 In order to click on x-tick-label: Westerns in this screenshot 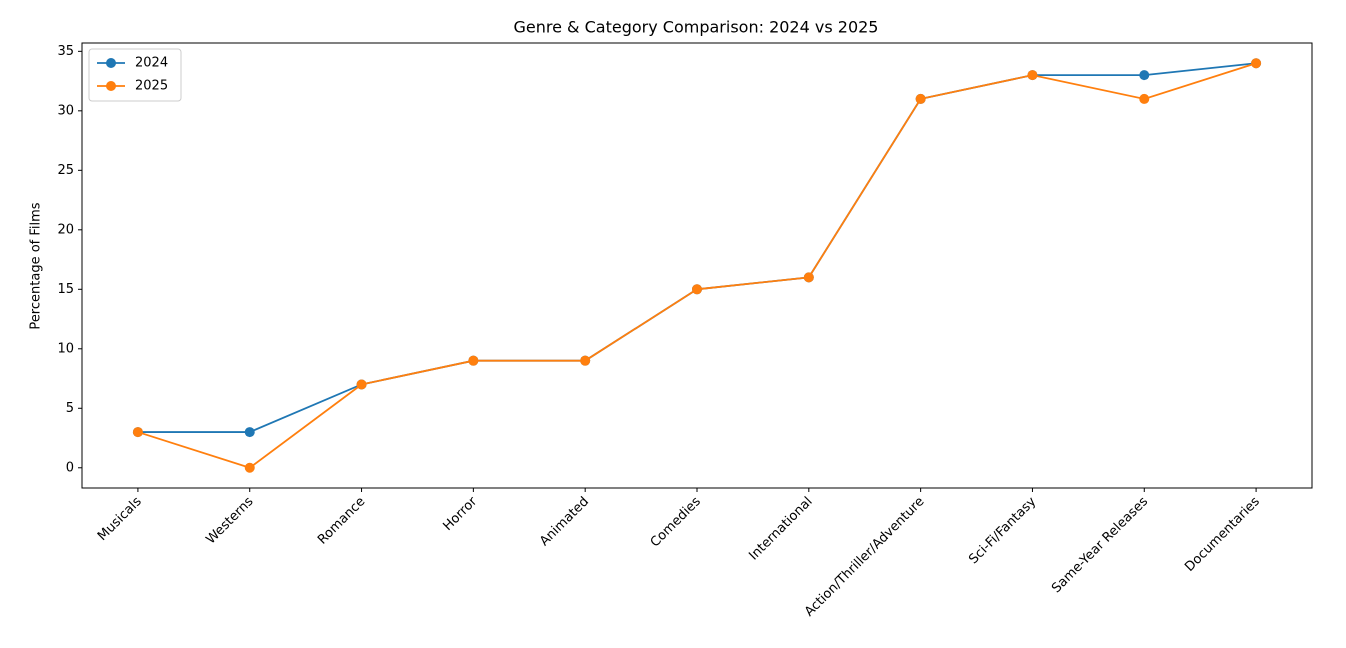, I will do `click(229, 520)`.